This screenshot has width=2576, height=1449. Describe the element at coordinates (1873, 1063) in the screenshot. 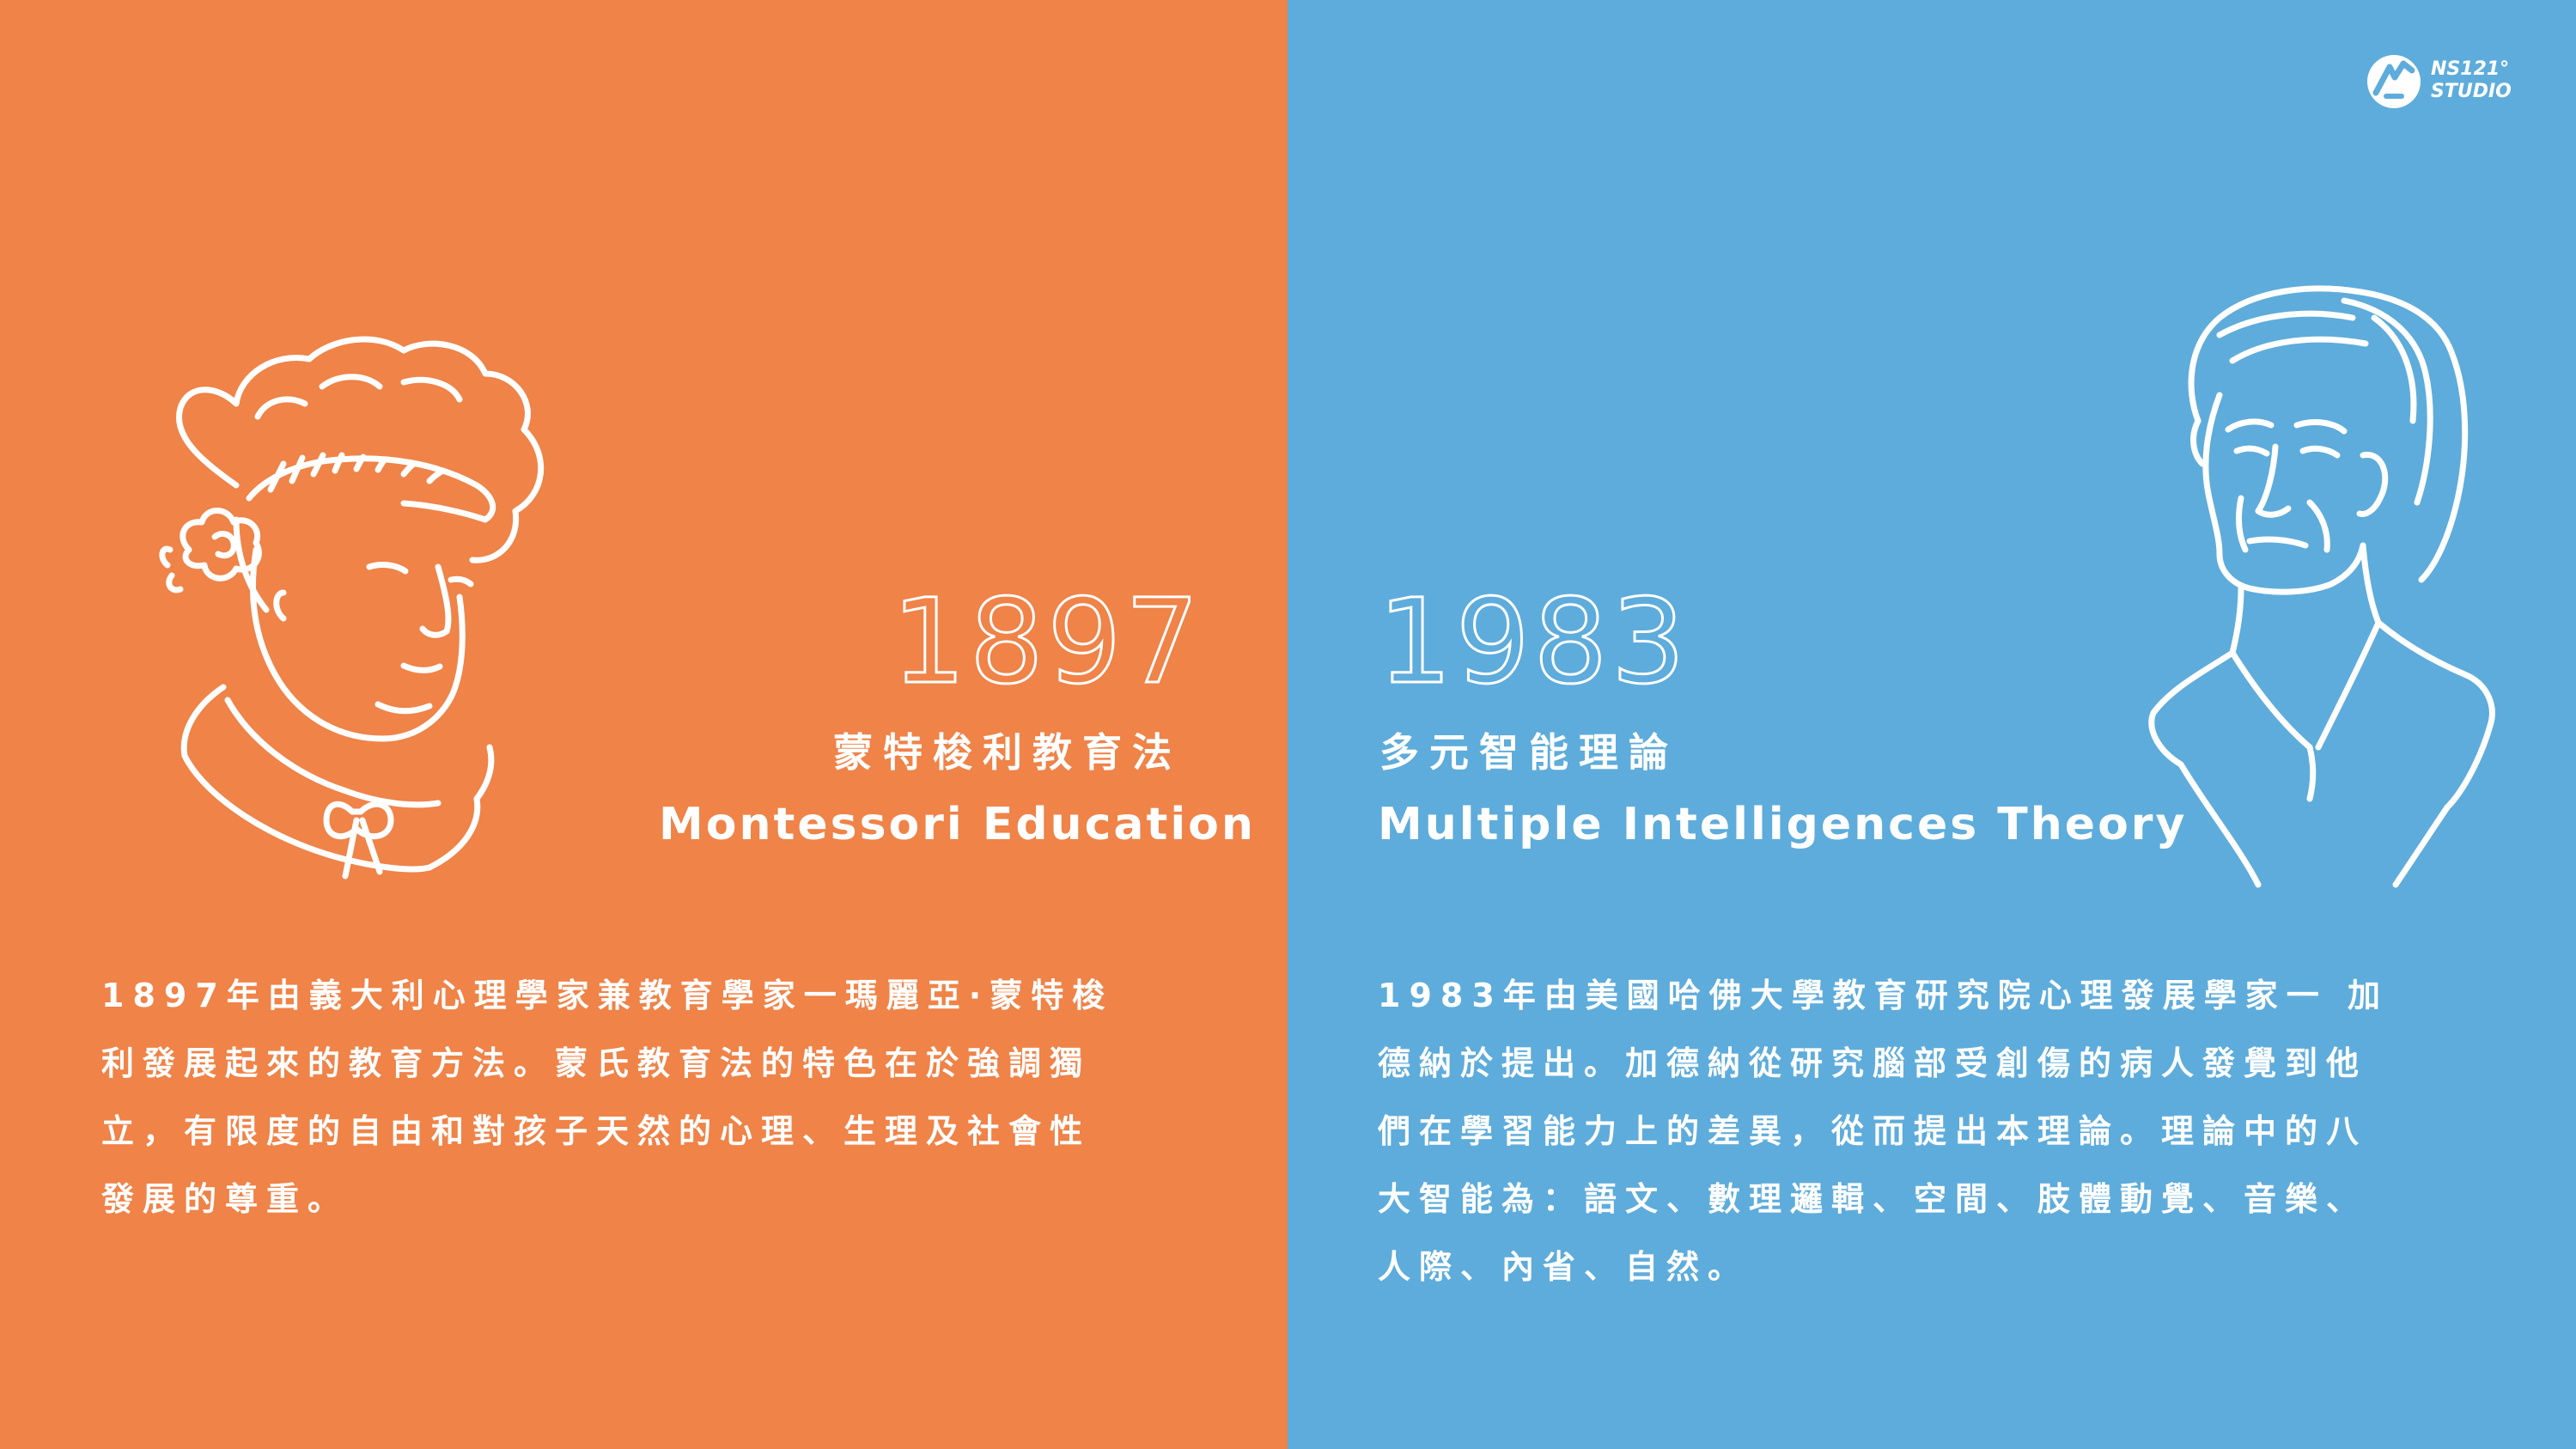

I see `gardner-description-line: 德納於提出。加德納從研究腦部受創傷的病人發覺到他` at that location.